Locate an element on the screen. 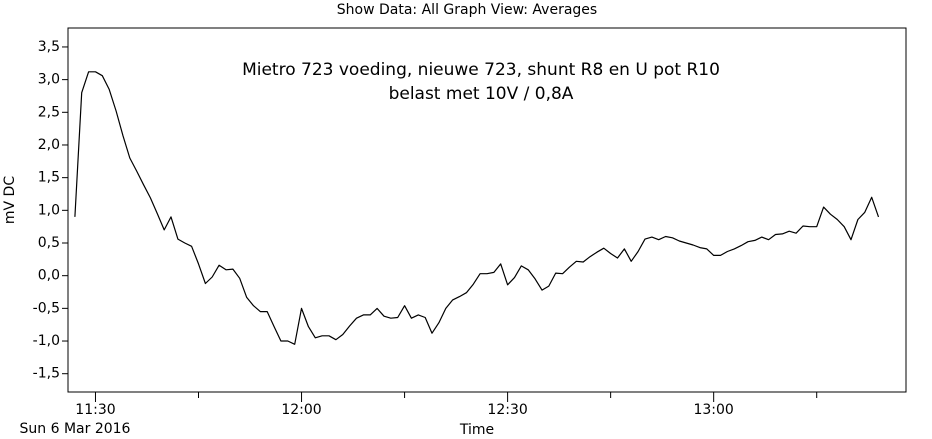  y-tick-label: 2,5 is located at coordinates (49, 112).